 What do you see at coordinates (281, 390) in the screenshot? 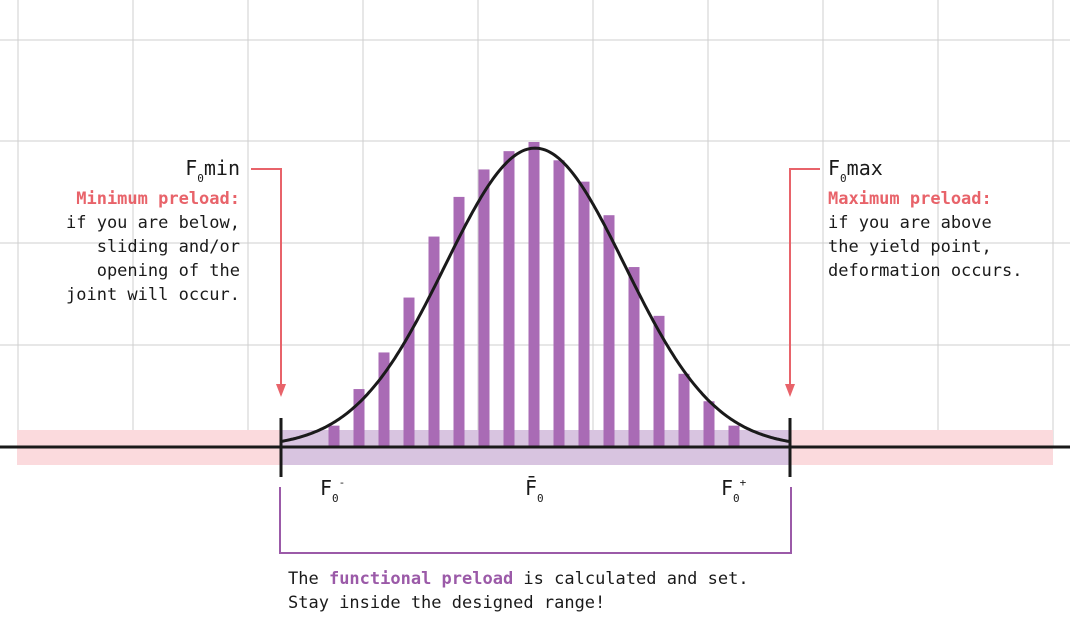
I see `min-arrow-head` at bounding box center [281, 390].